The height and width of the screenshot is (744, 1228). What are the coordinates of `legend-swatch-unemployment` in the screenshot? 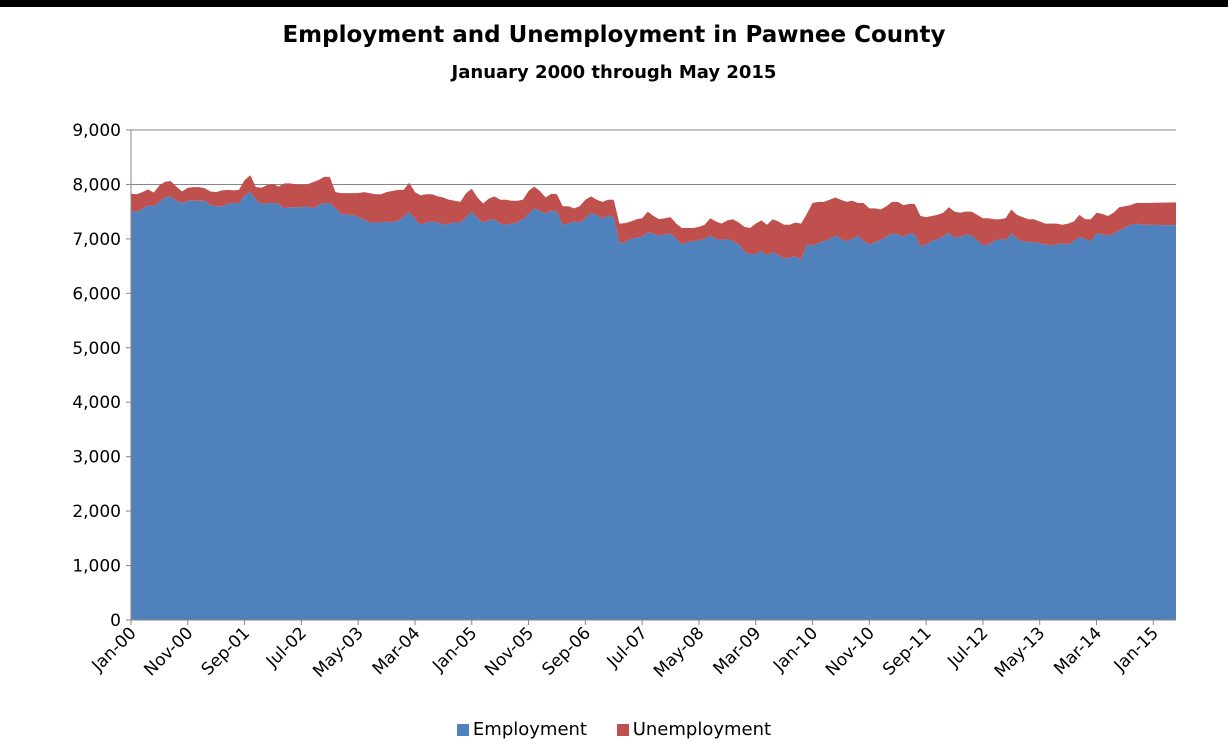 It's located at (622, 729).